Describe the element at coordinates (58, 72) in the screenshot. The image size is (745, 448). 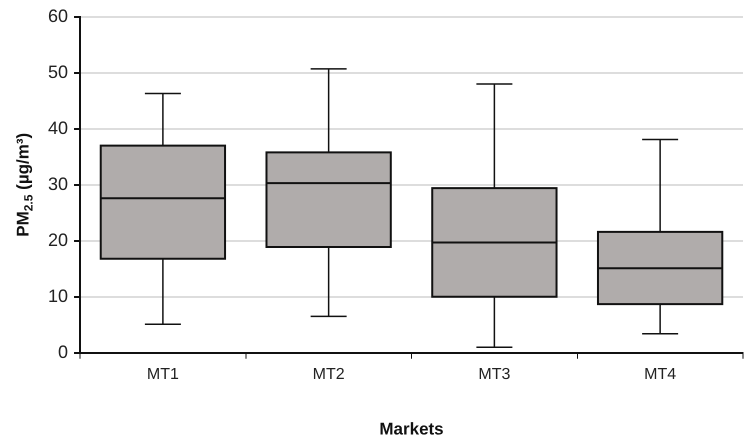
I see `y-tick-label: 50` at that location.